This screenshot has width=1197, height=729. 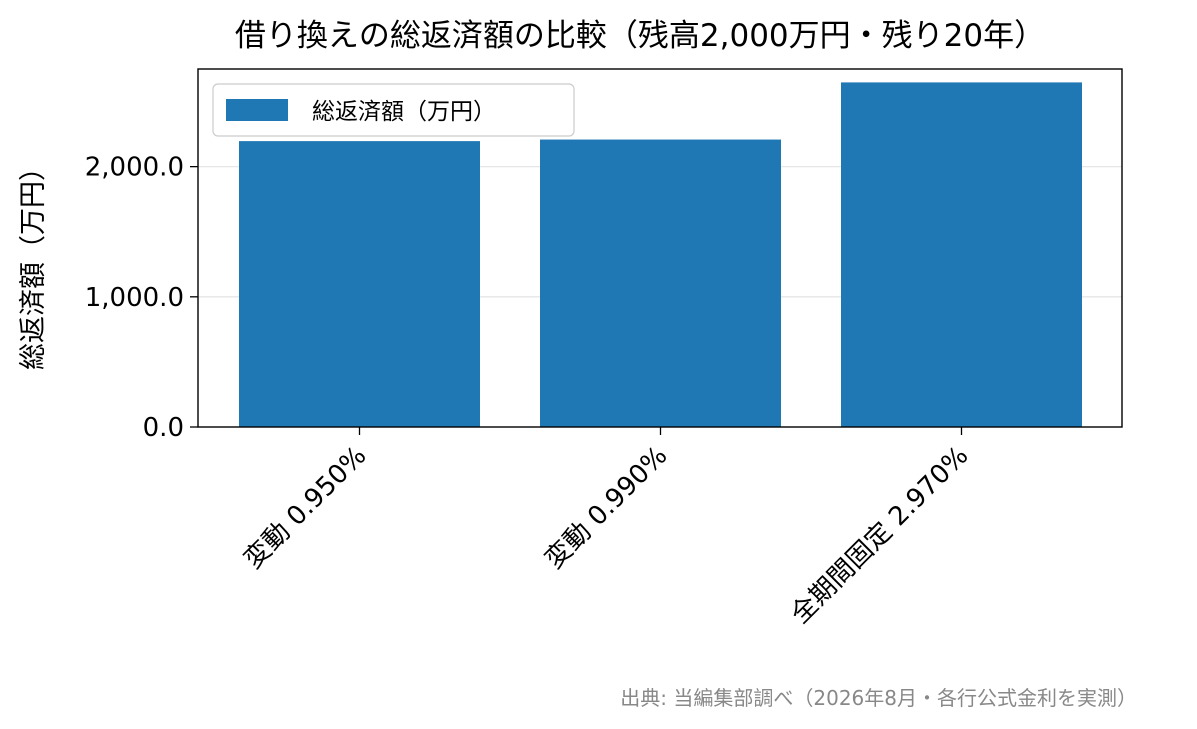 I want to click on x-tick-label: 全期間固定 2.970%, so click(x=879, y=535).